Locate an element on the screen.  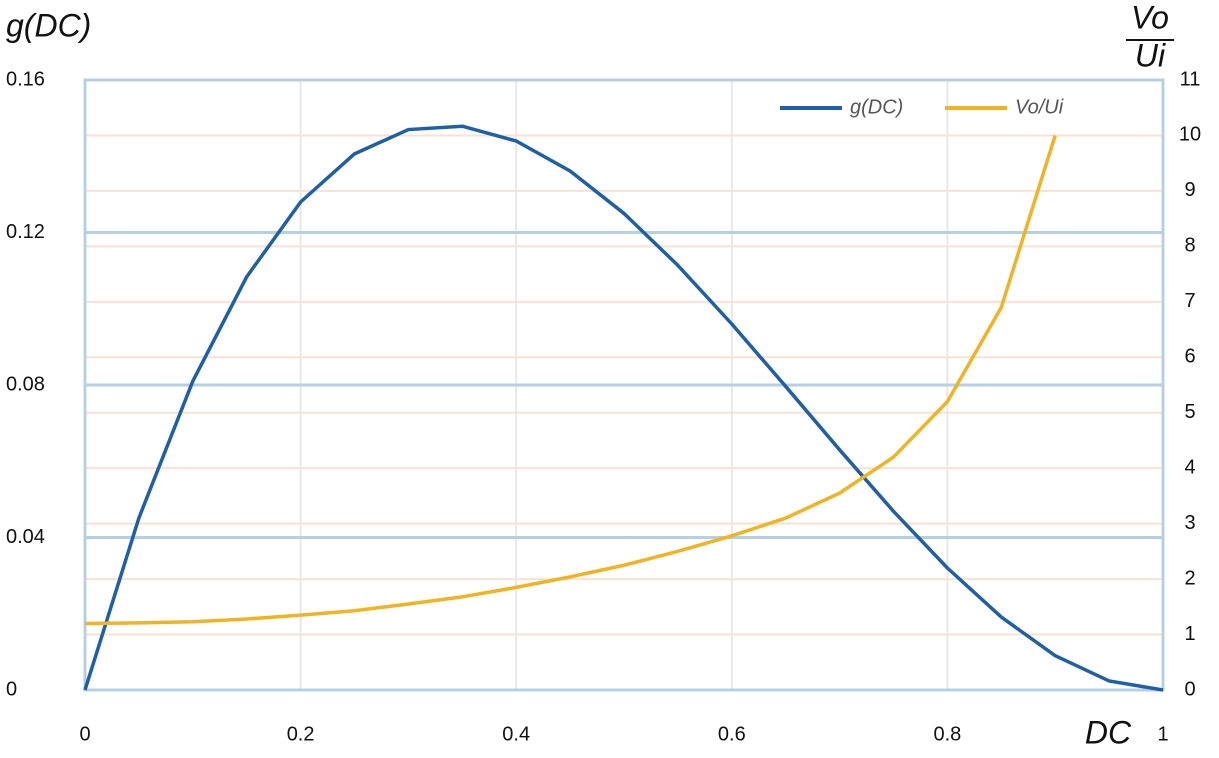
y2-axis-title-top: Vo is located at coordinates (1150, 17).